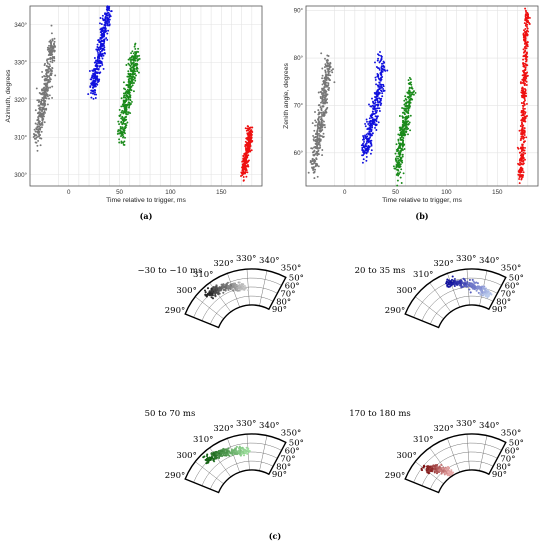  What do you see at coordinates (507, 459) in the screenshot?
I see `zenith-tick-label: 70°` at bounding box center [507, 459].